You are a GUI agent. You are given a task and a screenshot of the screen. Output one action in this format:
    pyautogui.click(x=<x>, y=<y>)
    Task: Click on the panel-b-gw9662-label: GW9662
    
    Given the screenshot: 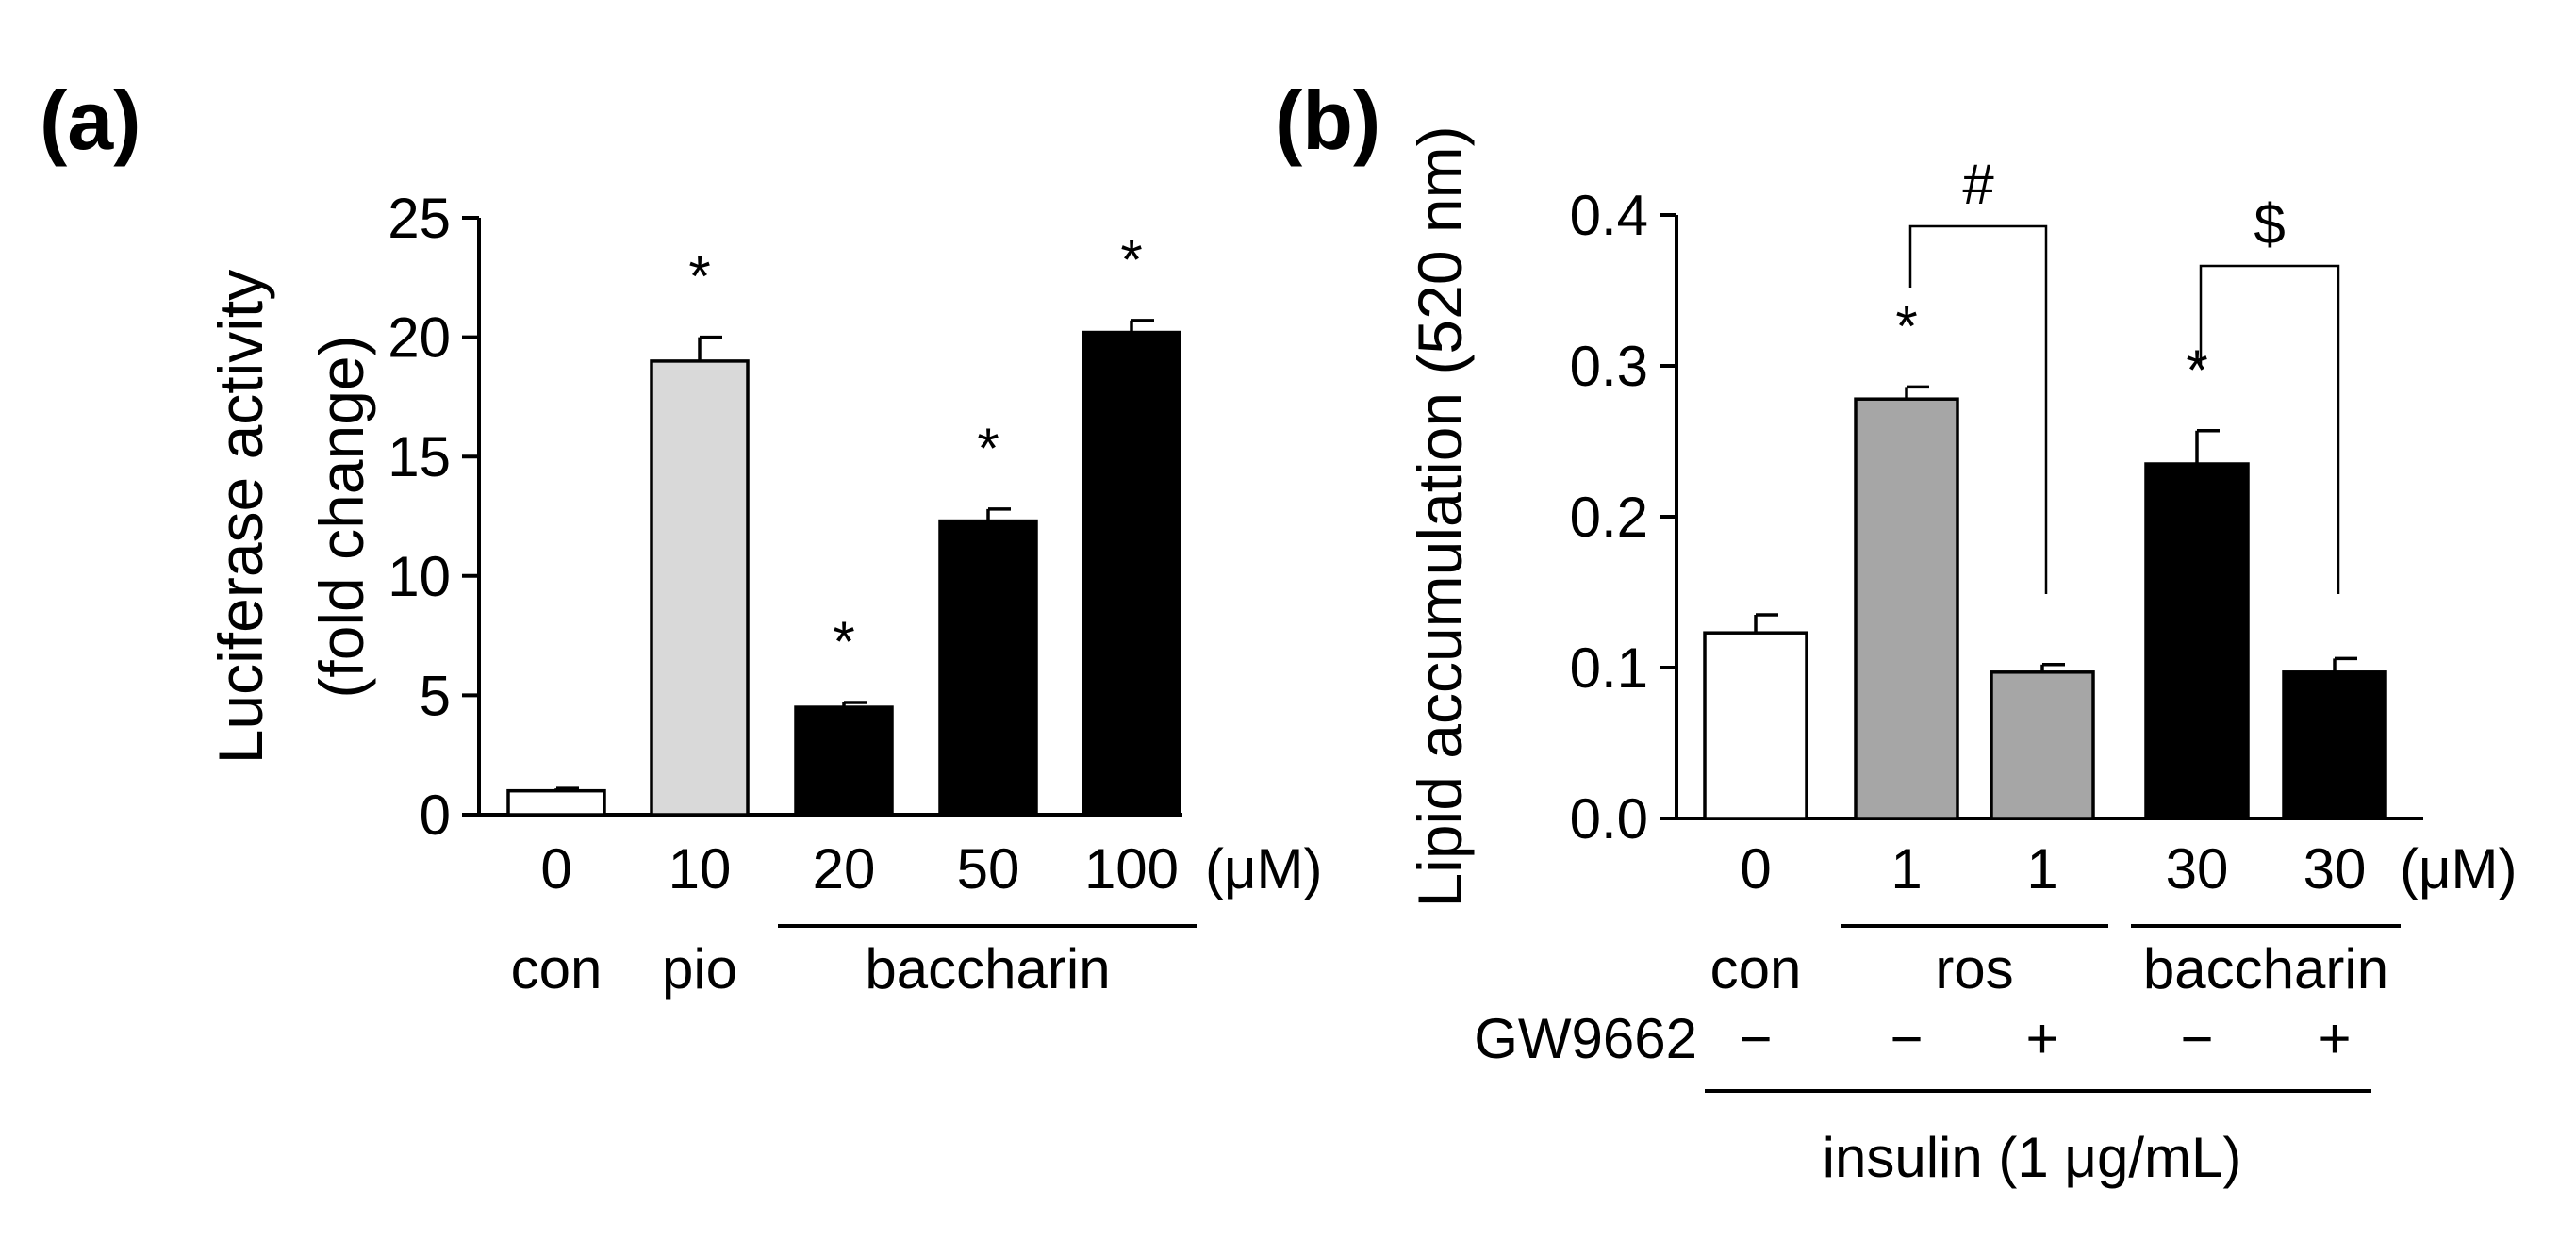 What is the action you would take?
    pyautogui.click(x=1585, y=1038)
    